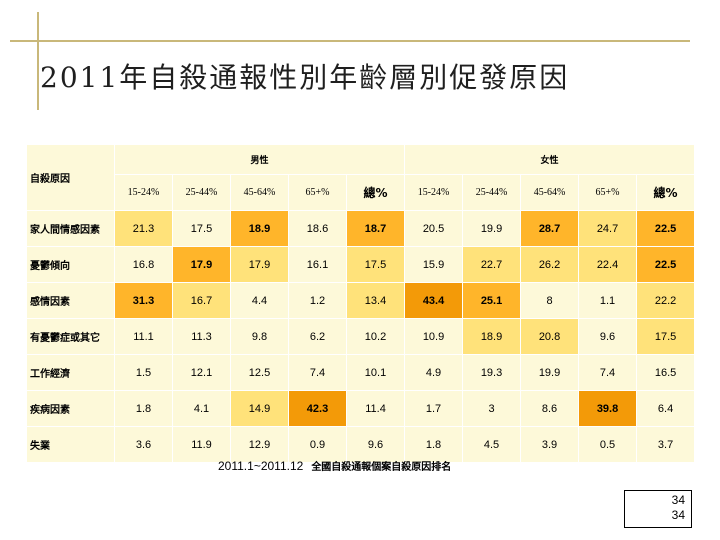  What do you see at coordinates (317, 444) in the screenshot?
I see `table-cell: 0.9` at bounding box center [317, 444].